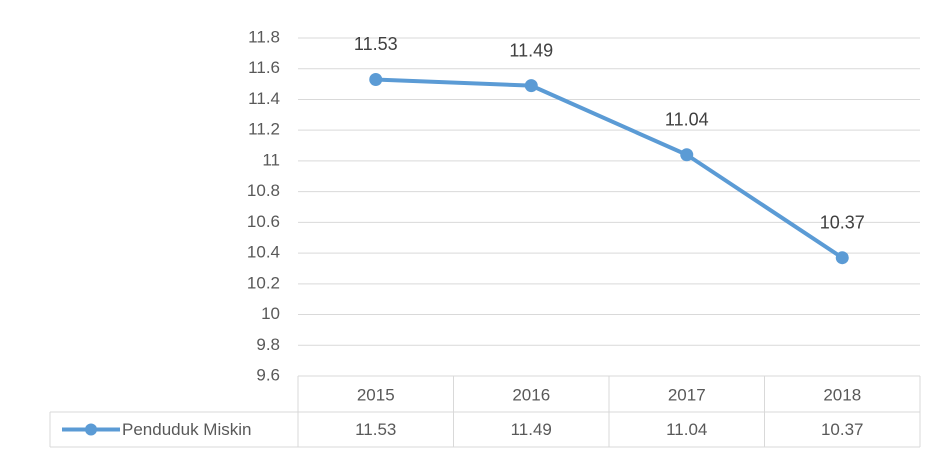  What do you see at coordinates (375, 429) in the screenshot?
I see `table-value: 11.53` at bounding box center [375, 429].